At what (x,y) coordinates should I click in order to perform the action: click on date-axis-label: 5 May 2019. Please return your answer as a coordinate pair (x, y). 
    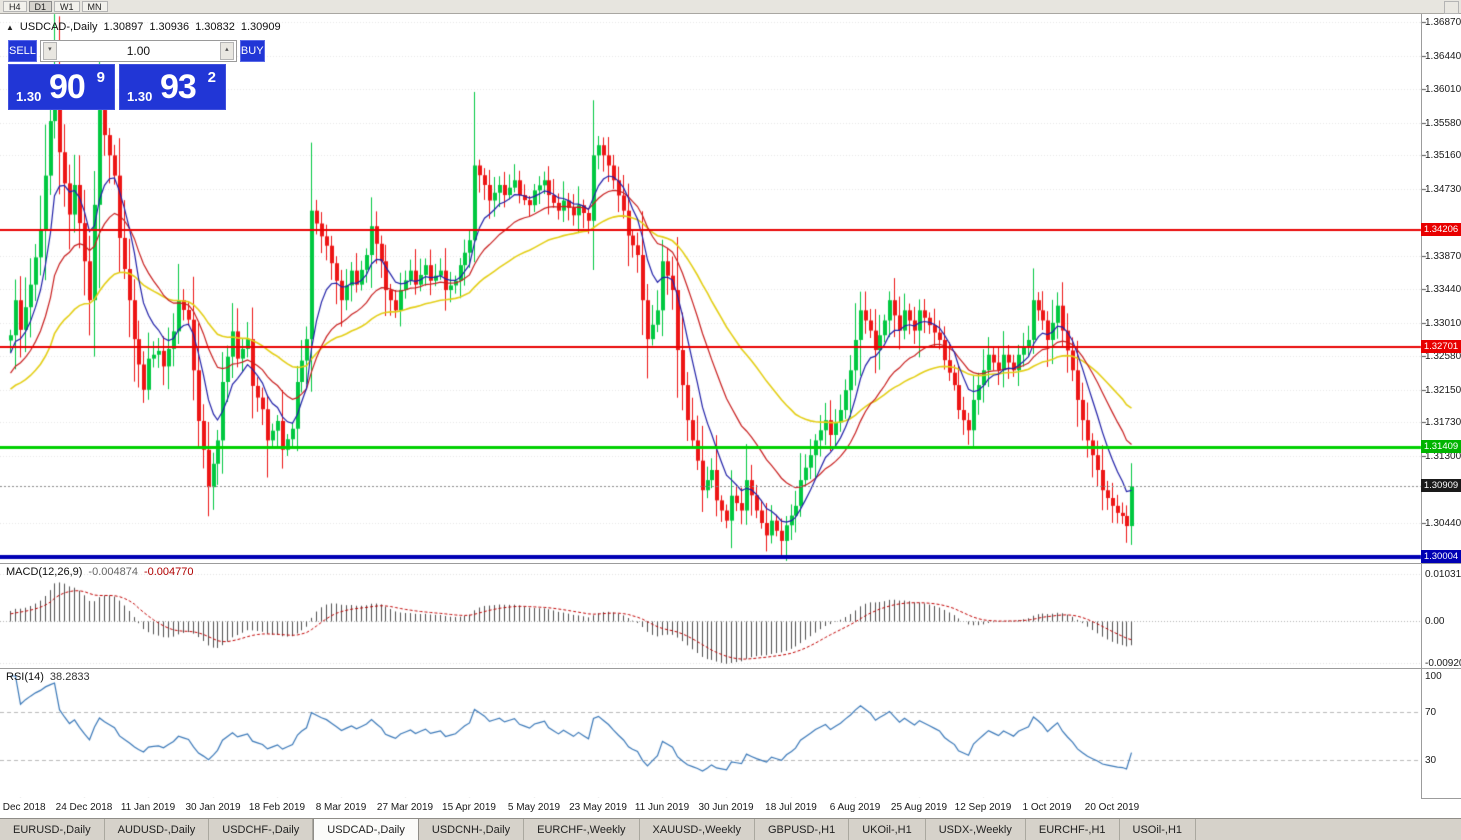
    Looking at the image, I should click on (534, 807).